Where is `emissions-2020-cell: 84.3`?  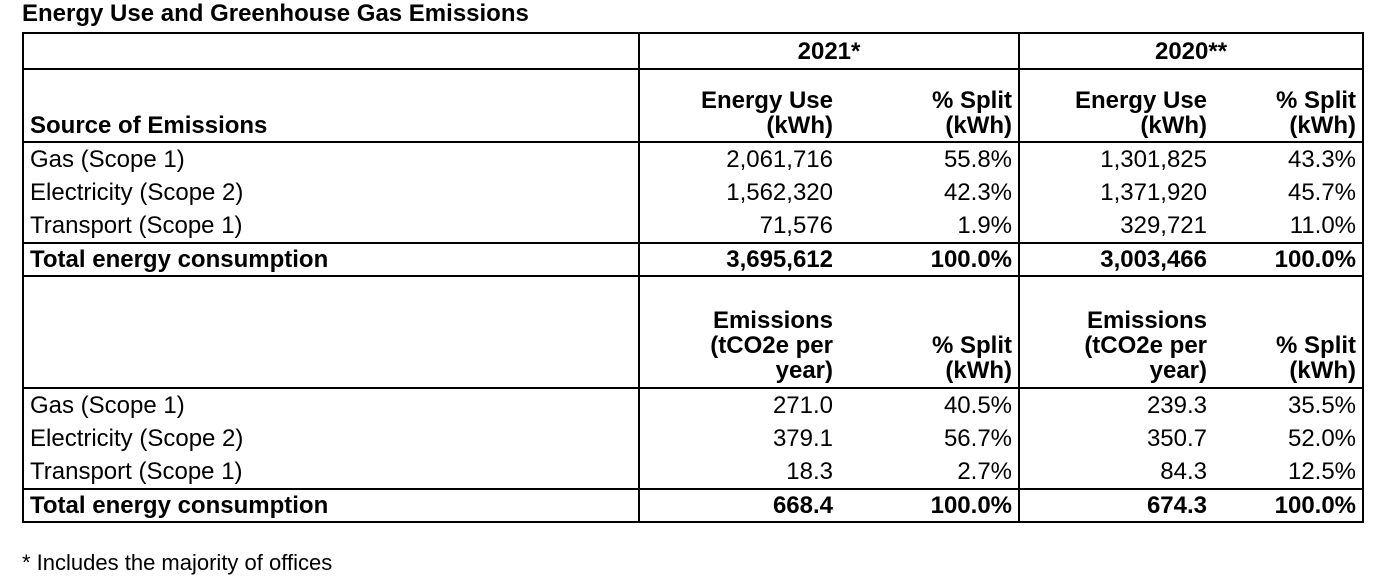
emissions-2020-cell: 84.3 is located at coordinates (1116, 472).